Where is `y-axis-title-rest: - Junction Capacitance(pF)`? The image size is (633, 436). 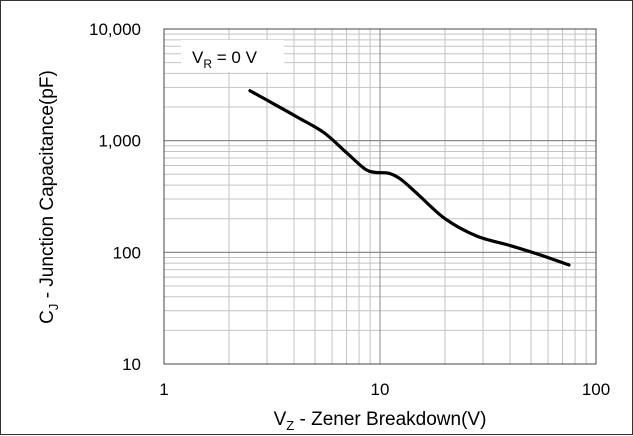 y-axis-title-rest: - Junction Capacitance(pF) is located at coordinates (47, 186).